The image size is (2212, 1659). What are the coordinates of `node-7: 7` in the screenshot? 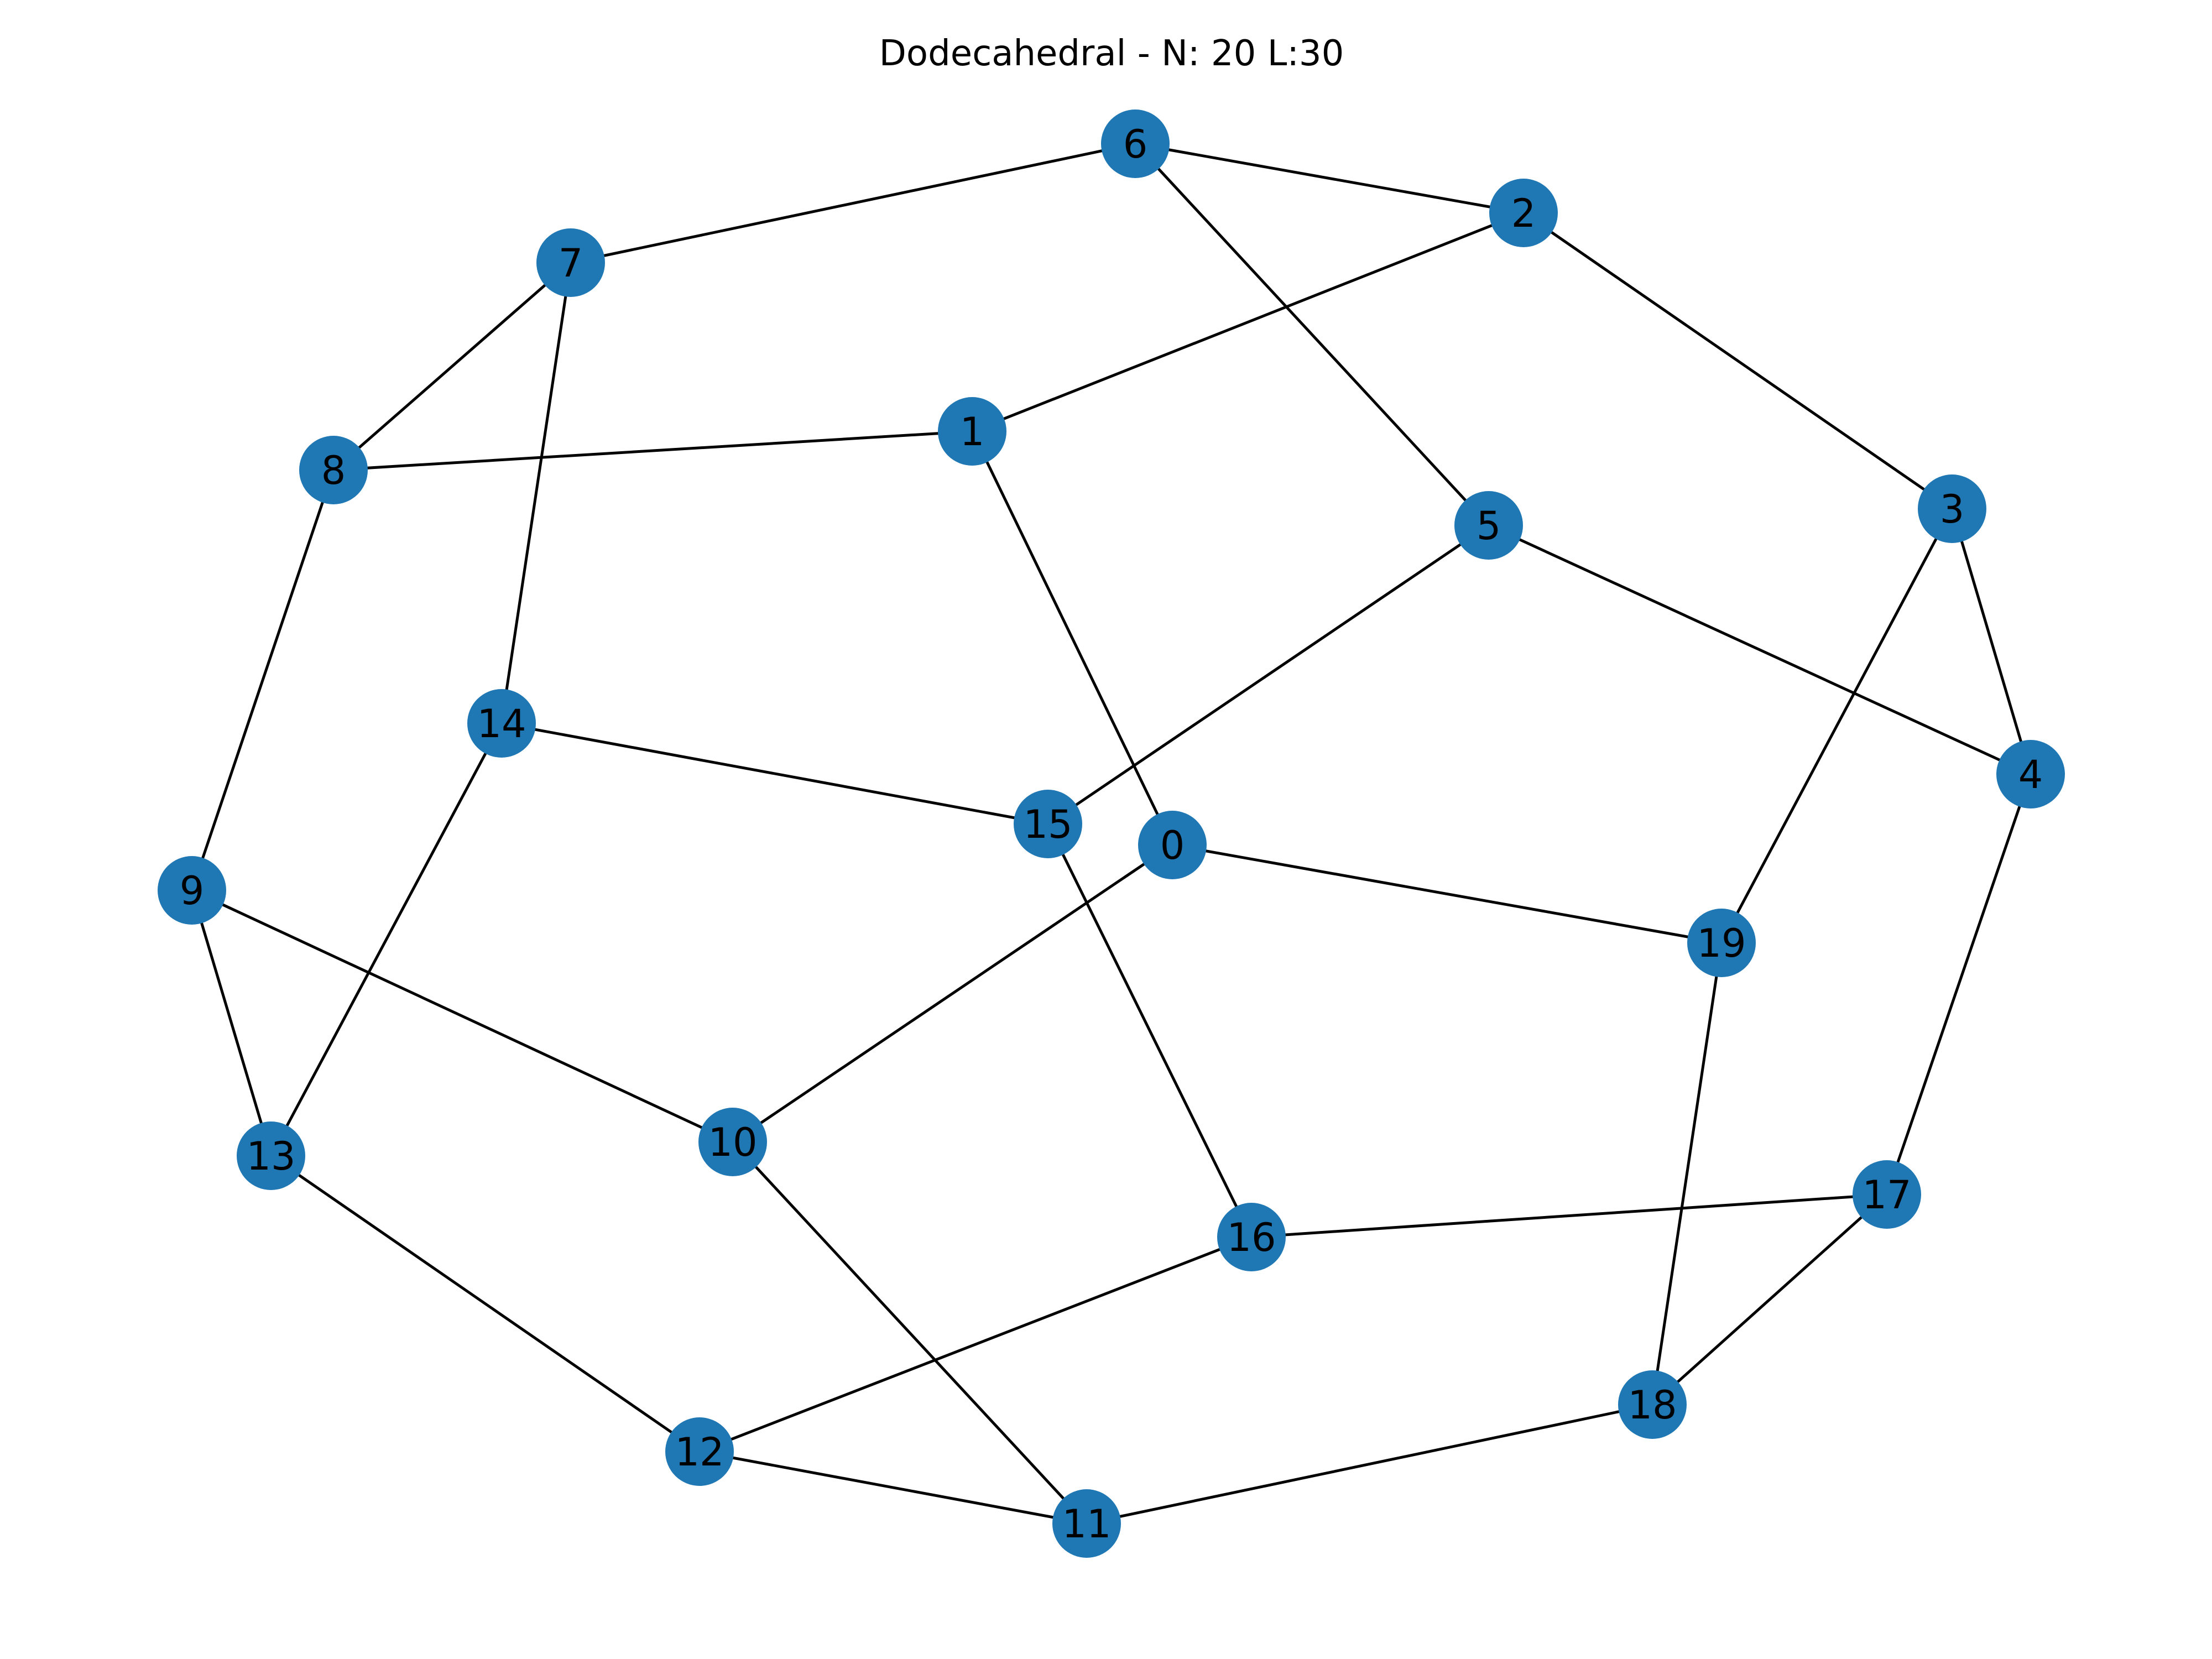 It's located at (570, 262).